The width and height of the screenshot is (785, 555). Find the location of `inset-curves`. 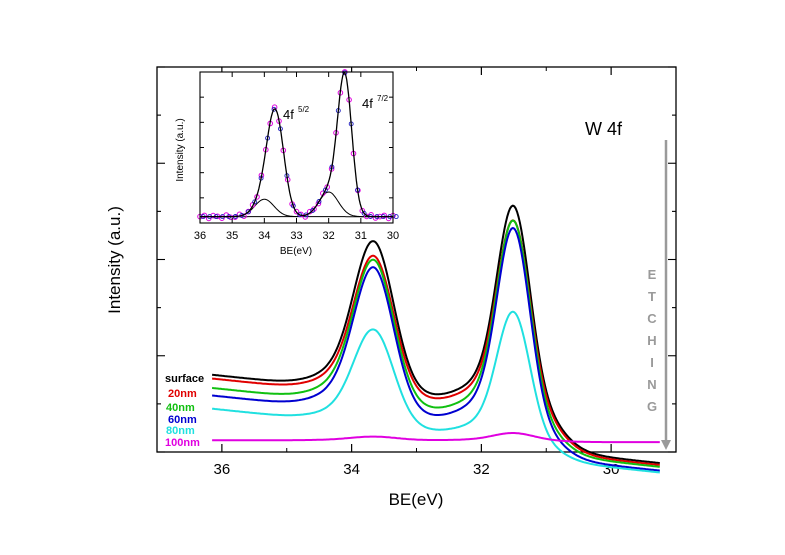

inset-curves is located at coordinates (298, 145).